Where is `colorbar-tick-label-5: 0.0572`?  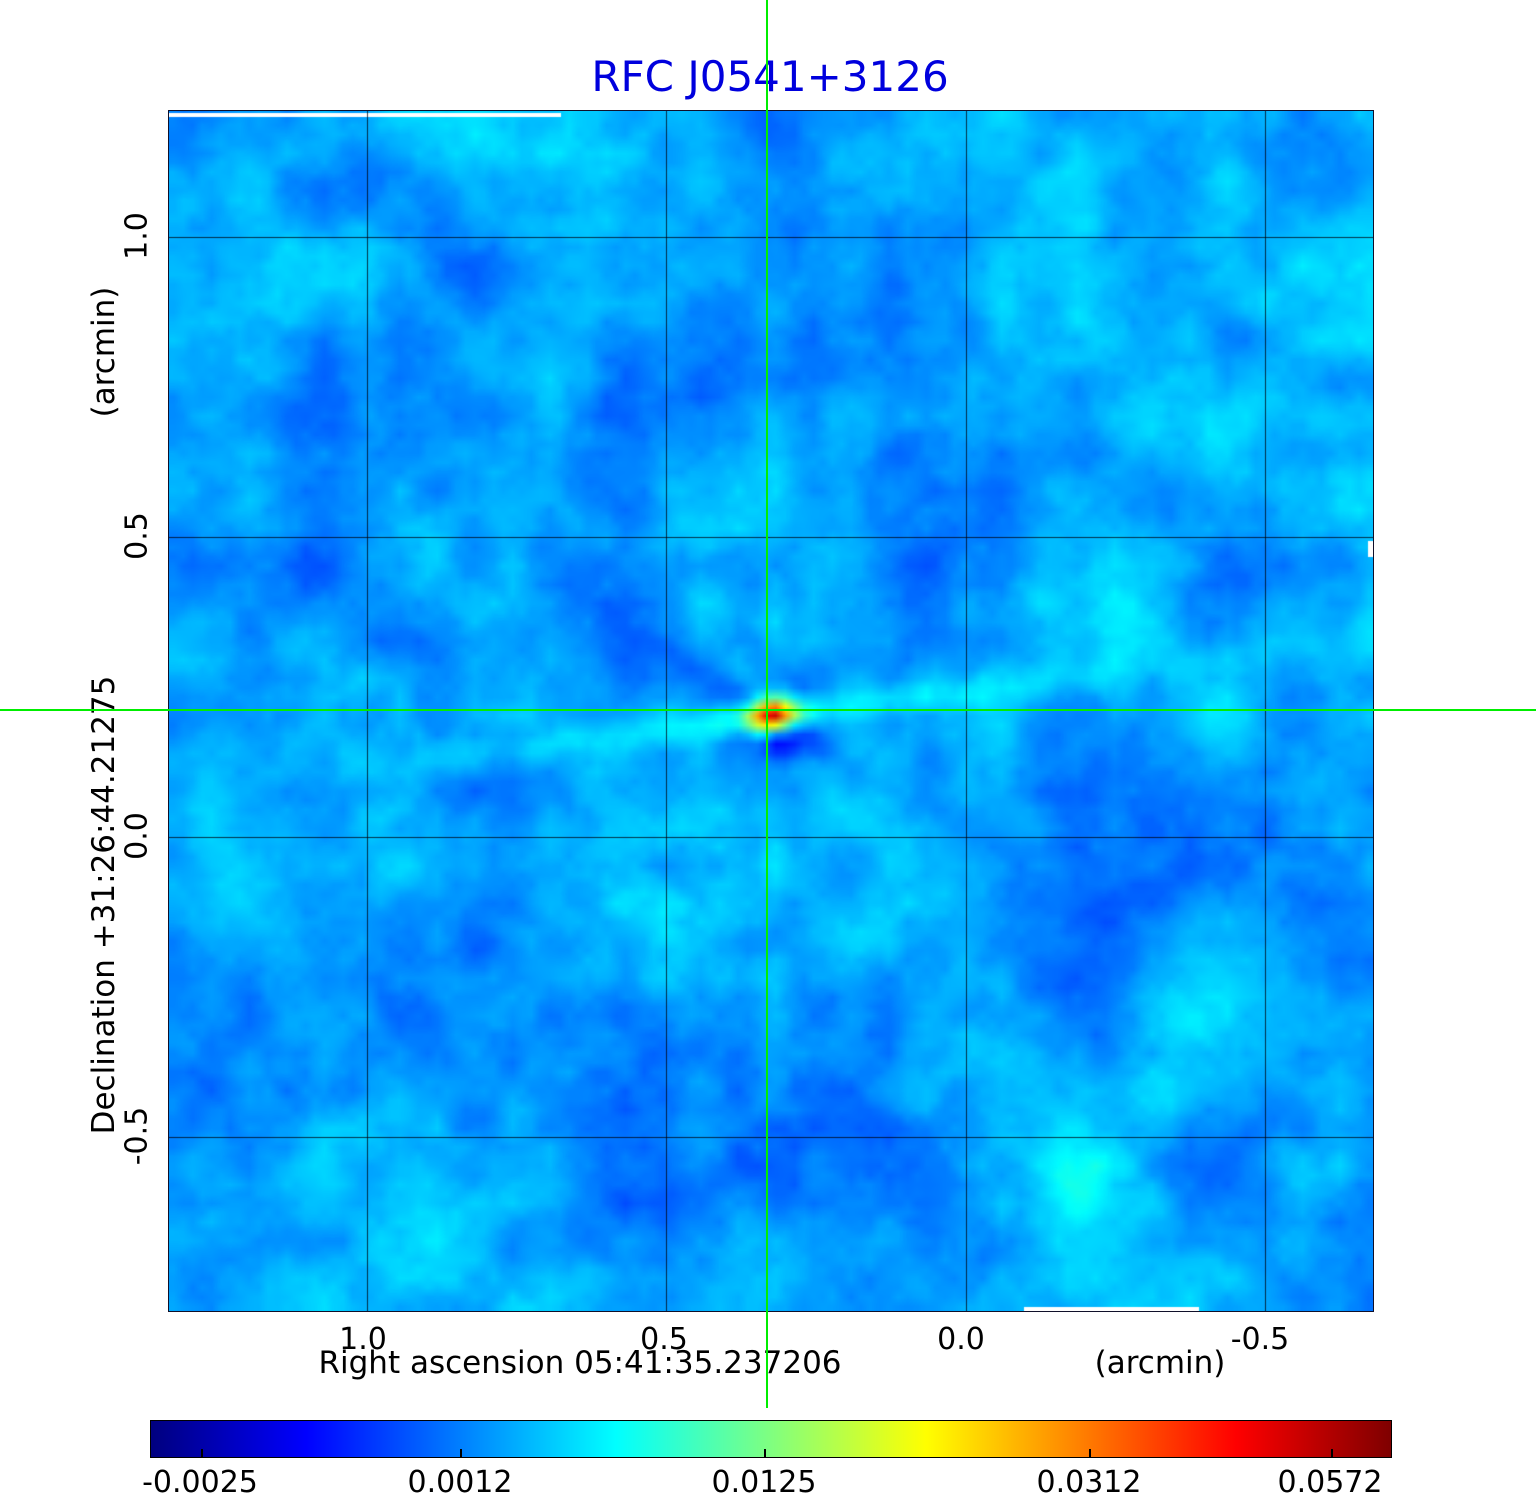 colorbar-tick-label-5: 0.0572 is located at coordinates (1330, 1482).